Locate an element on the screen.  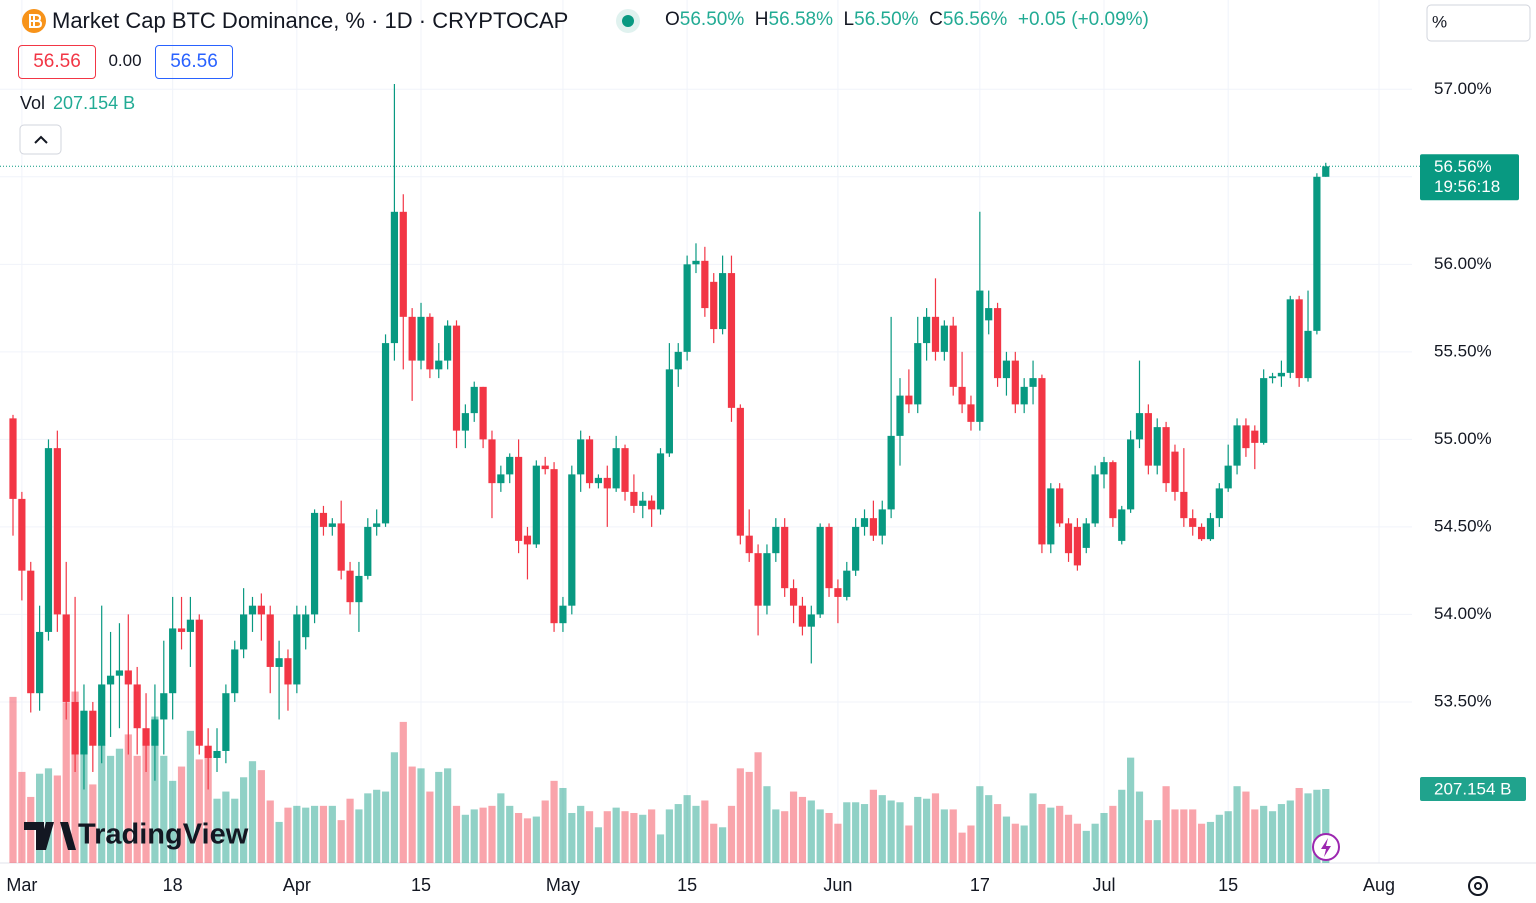
y-tick-label: 55.50% is located at coordinates (1463, 350).